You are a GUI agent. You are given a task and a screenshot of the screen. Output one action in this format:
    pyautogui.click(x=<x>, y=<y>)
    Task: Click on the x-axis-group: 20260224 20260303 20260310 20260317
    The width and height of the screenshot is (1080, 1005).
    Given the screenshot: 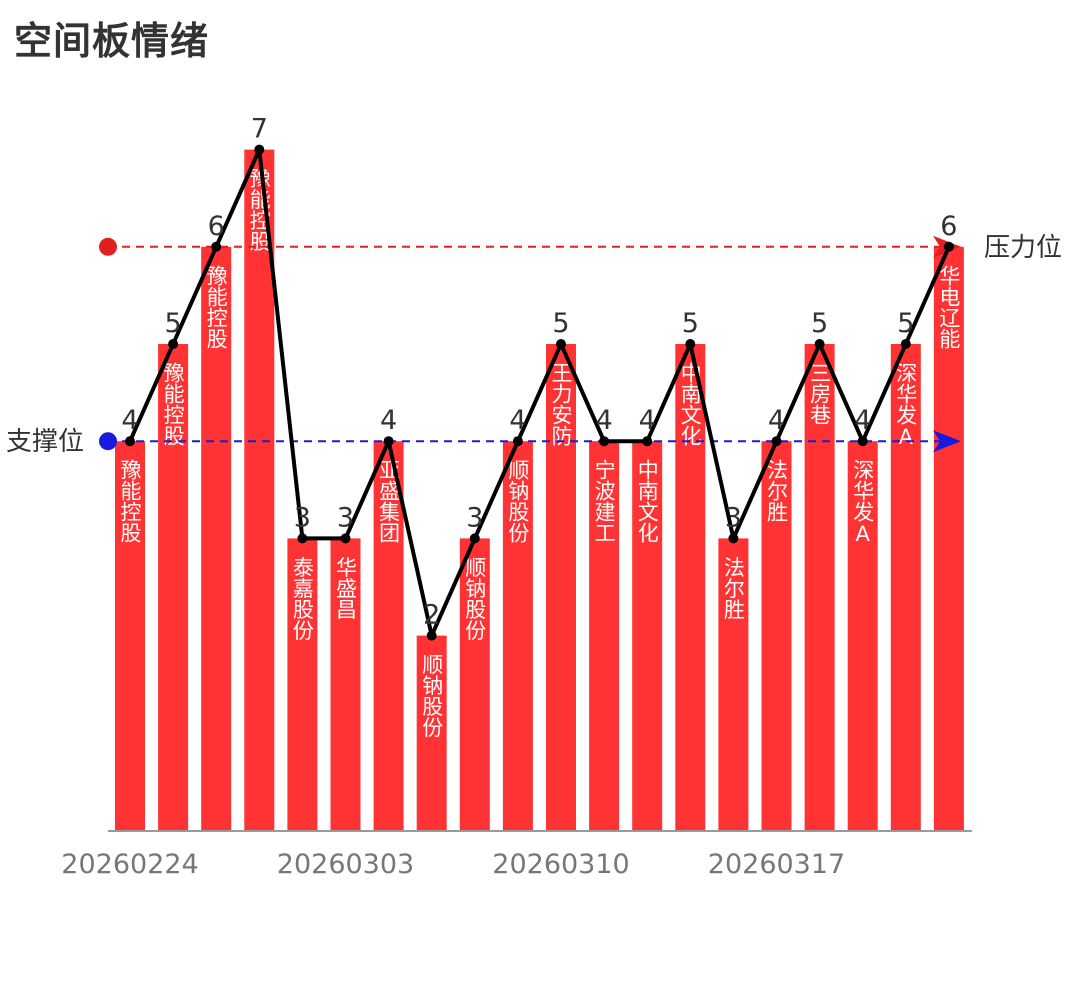 What is the action you would take?
    pyautogui.click(x=516, y=855)
    